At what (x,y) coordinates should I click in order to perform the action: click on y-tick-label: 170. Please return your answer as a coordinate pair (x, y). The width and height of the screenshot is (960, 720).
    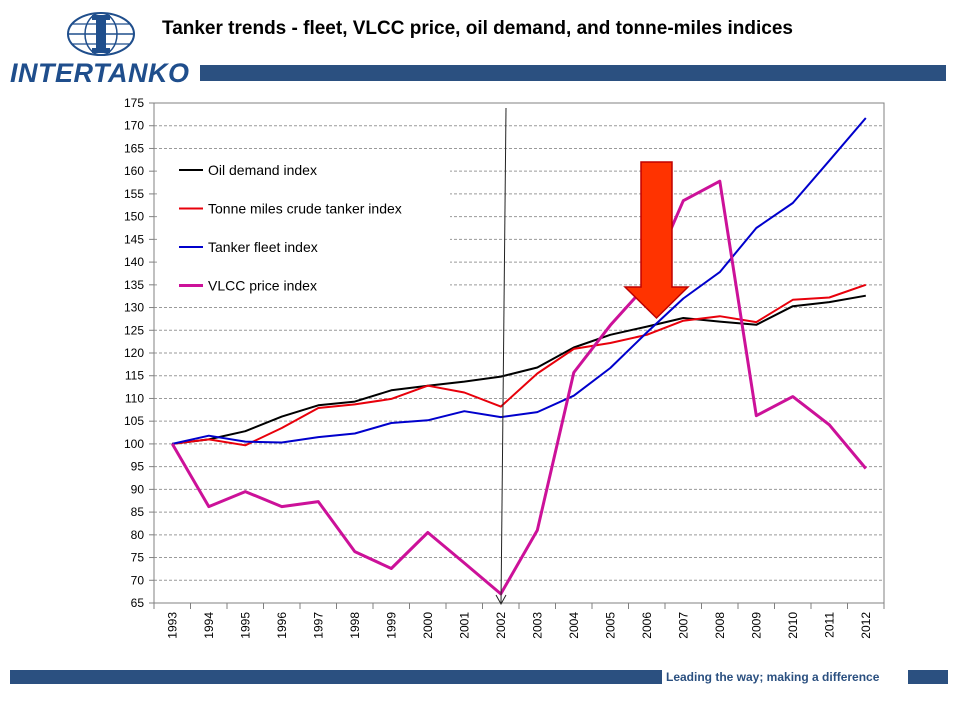
    Looking at the image, I should click on (134, 126).